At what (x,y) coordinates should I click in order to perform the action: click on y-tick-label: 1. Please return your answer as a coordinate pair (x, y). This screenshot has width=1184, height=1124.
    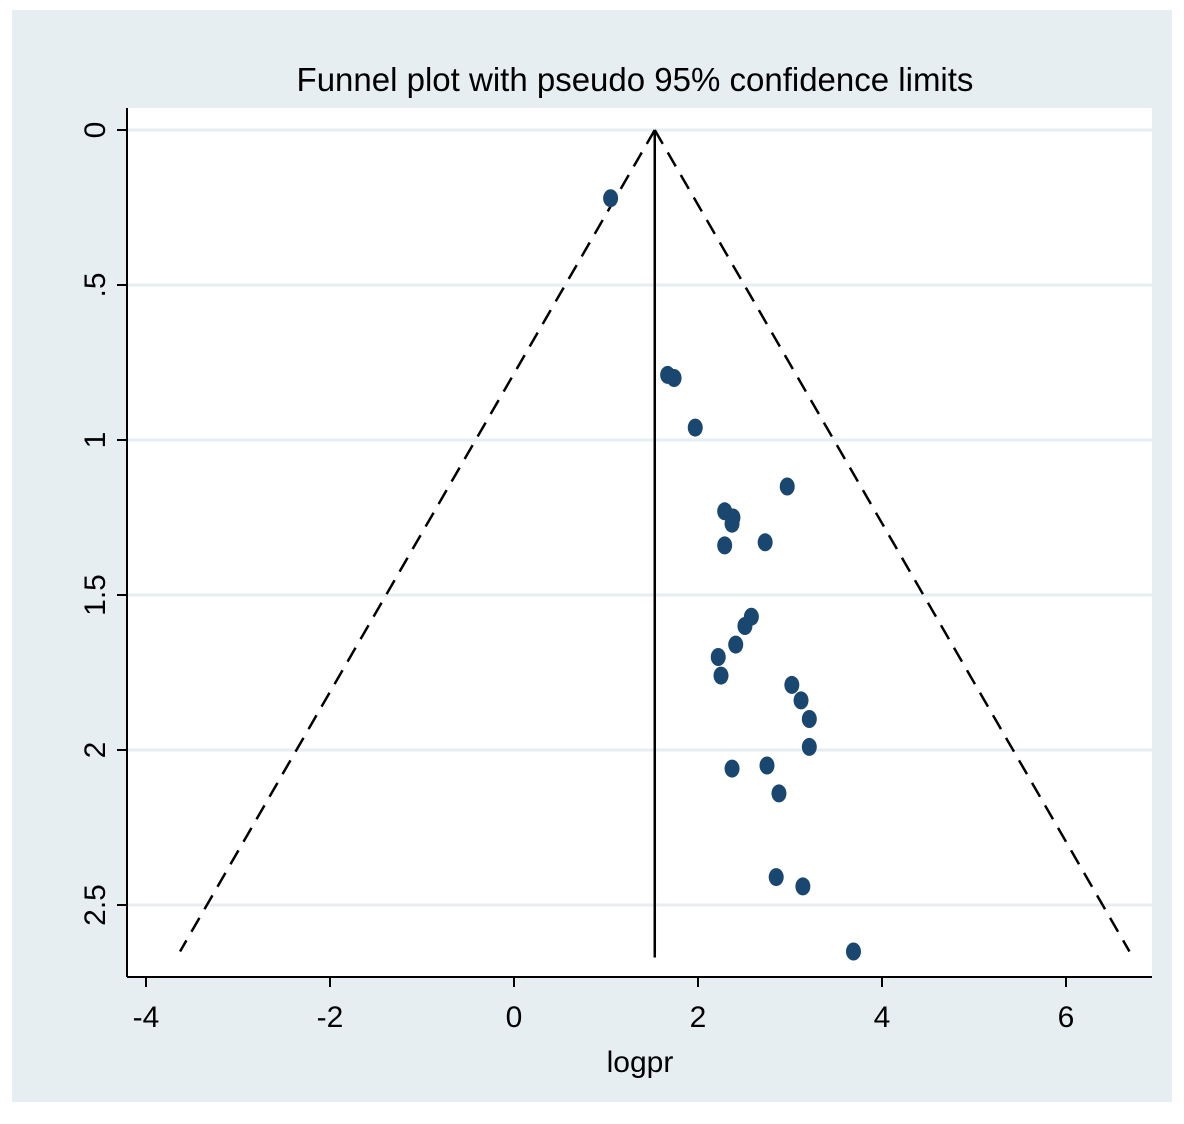
    Looking at the image, I should click on (95, 440).